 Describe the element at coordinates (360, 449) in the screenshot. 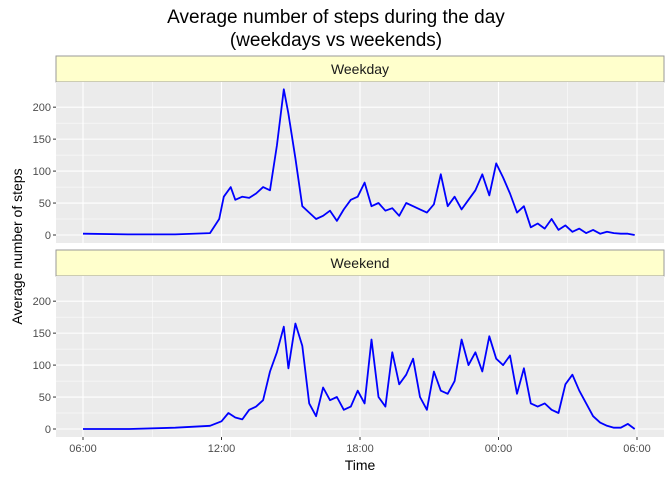

I see `x-tick-label: 18:00` at that location.